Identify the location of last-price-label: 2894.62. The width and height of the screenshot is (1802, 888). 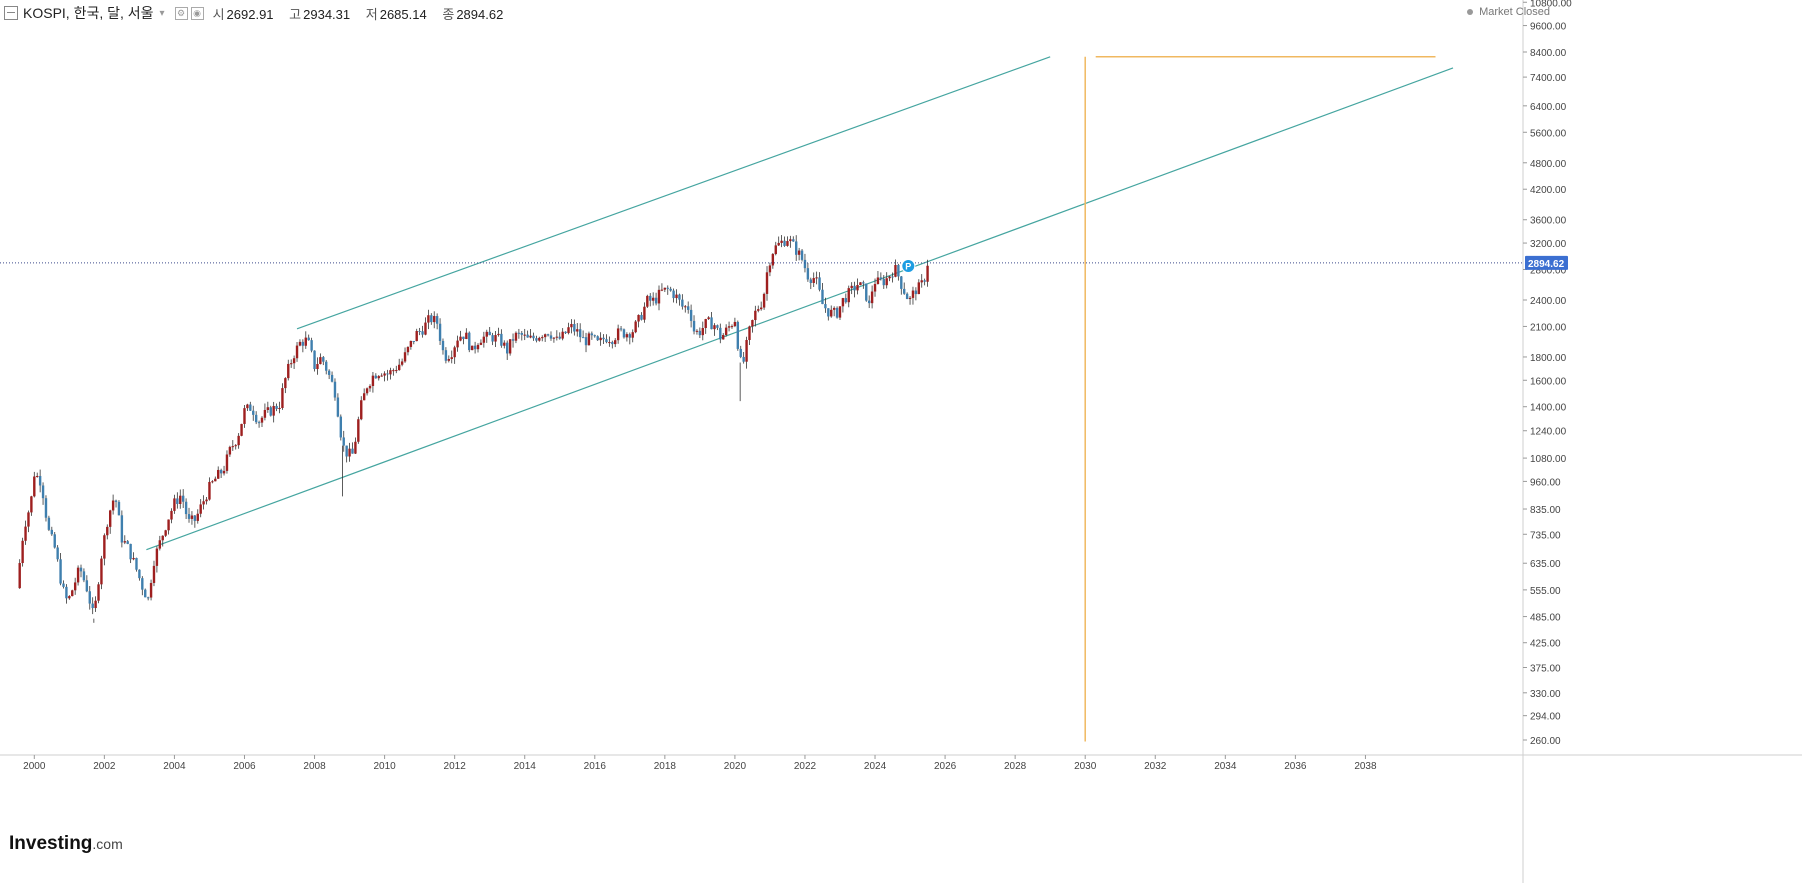
(1546, 264).